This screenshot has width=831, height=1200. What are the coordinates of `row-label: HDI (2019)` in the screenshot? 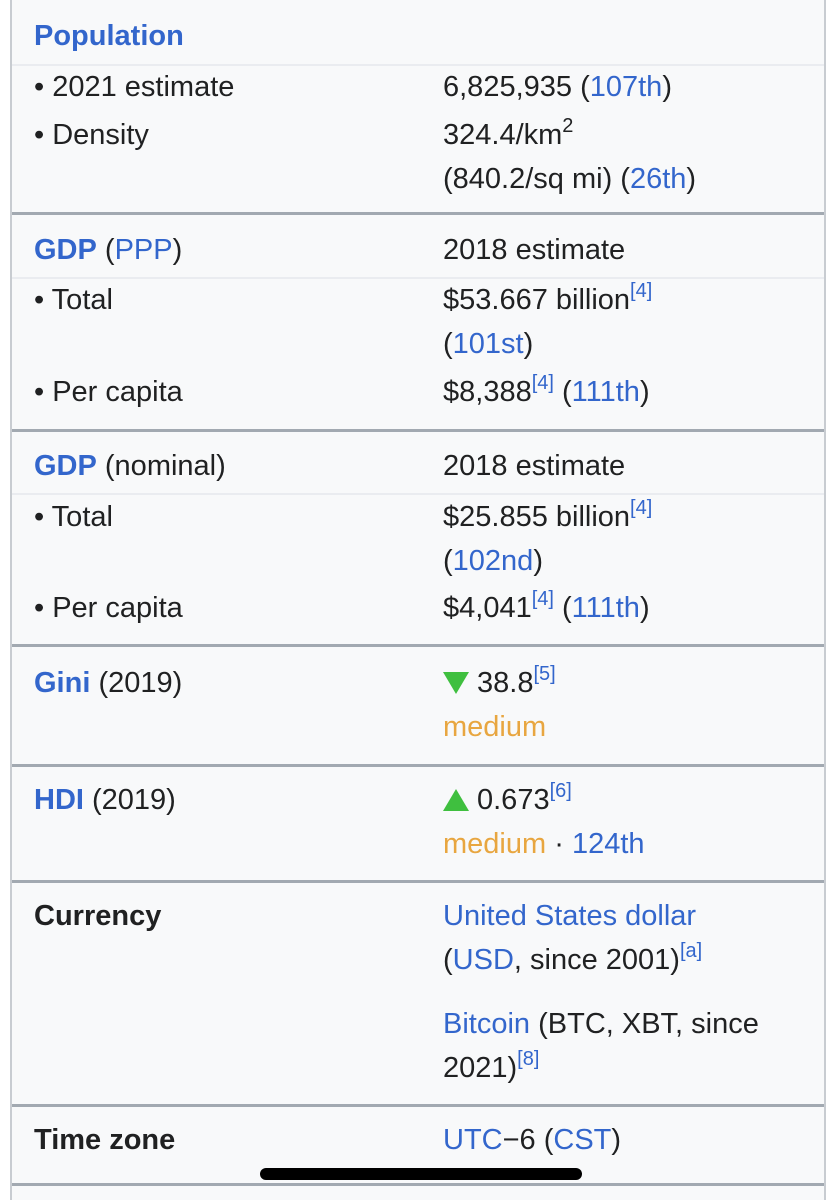 It's located at (105, 800).